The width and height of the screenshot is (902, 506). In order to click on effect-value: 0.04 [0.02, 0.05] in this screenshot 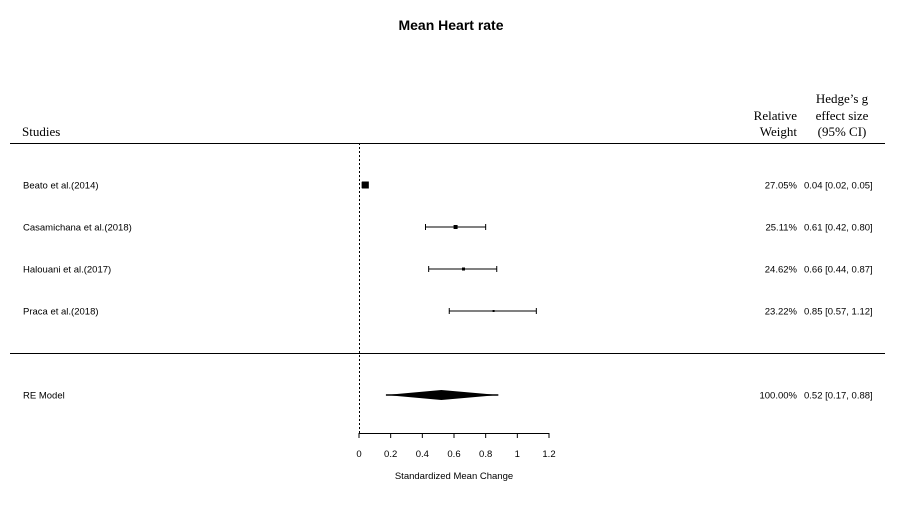, I will do `click(838, 186)`.